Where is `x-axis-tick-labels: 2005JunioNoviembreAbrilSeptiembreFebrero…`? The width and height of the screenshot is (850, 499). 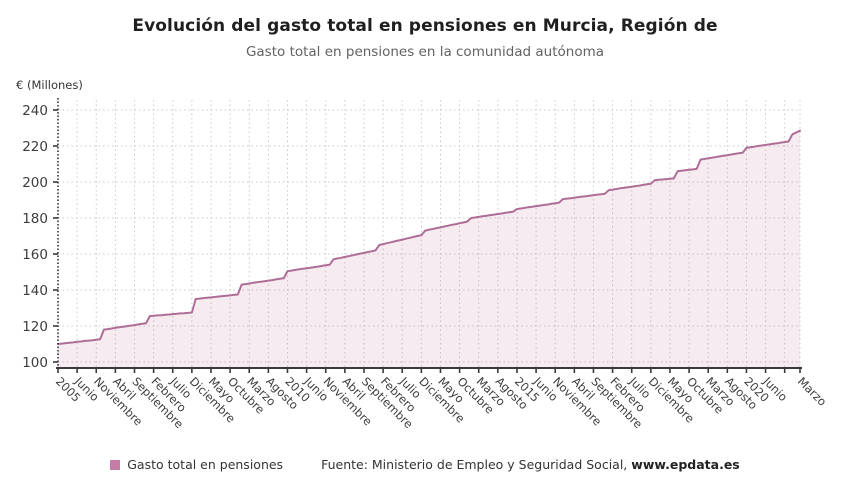 x-axis-tick-labels: 2005JunioNoviembreAbrilSeptiembreFebrero… is located at coordinates (441, 403).